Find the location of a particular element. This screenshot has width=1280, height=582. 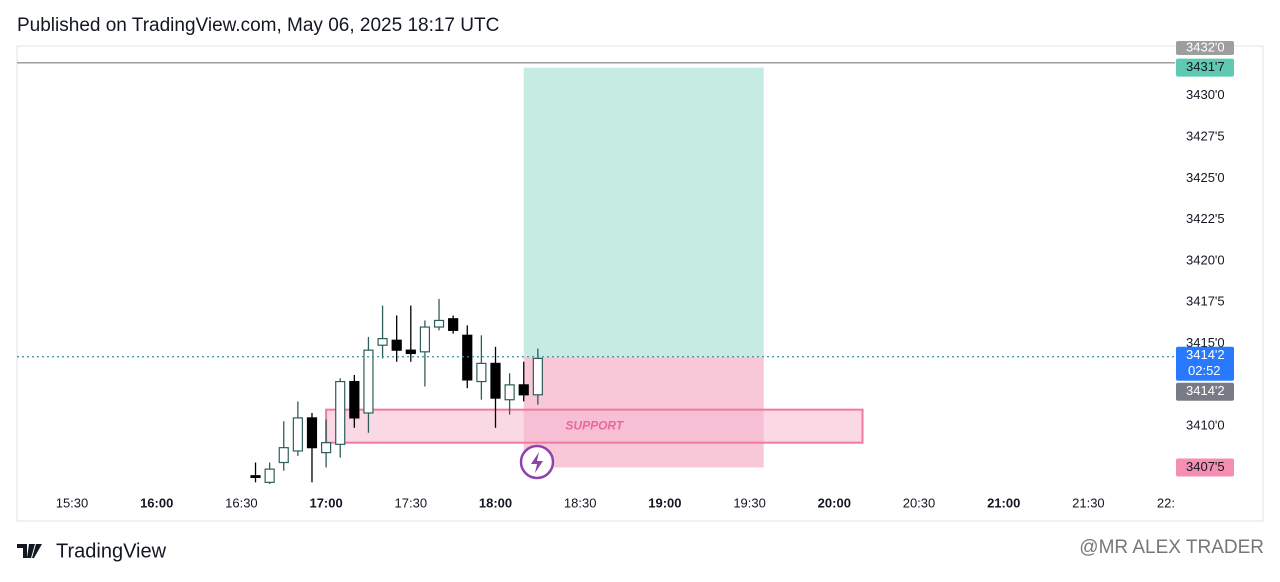

x-tick-label: 22: is located at coordinates (1166, 502).